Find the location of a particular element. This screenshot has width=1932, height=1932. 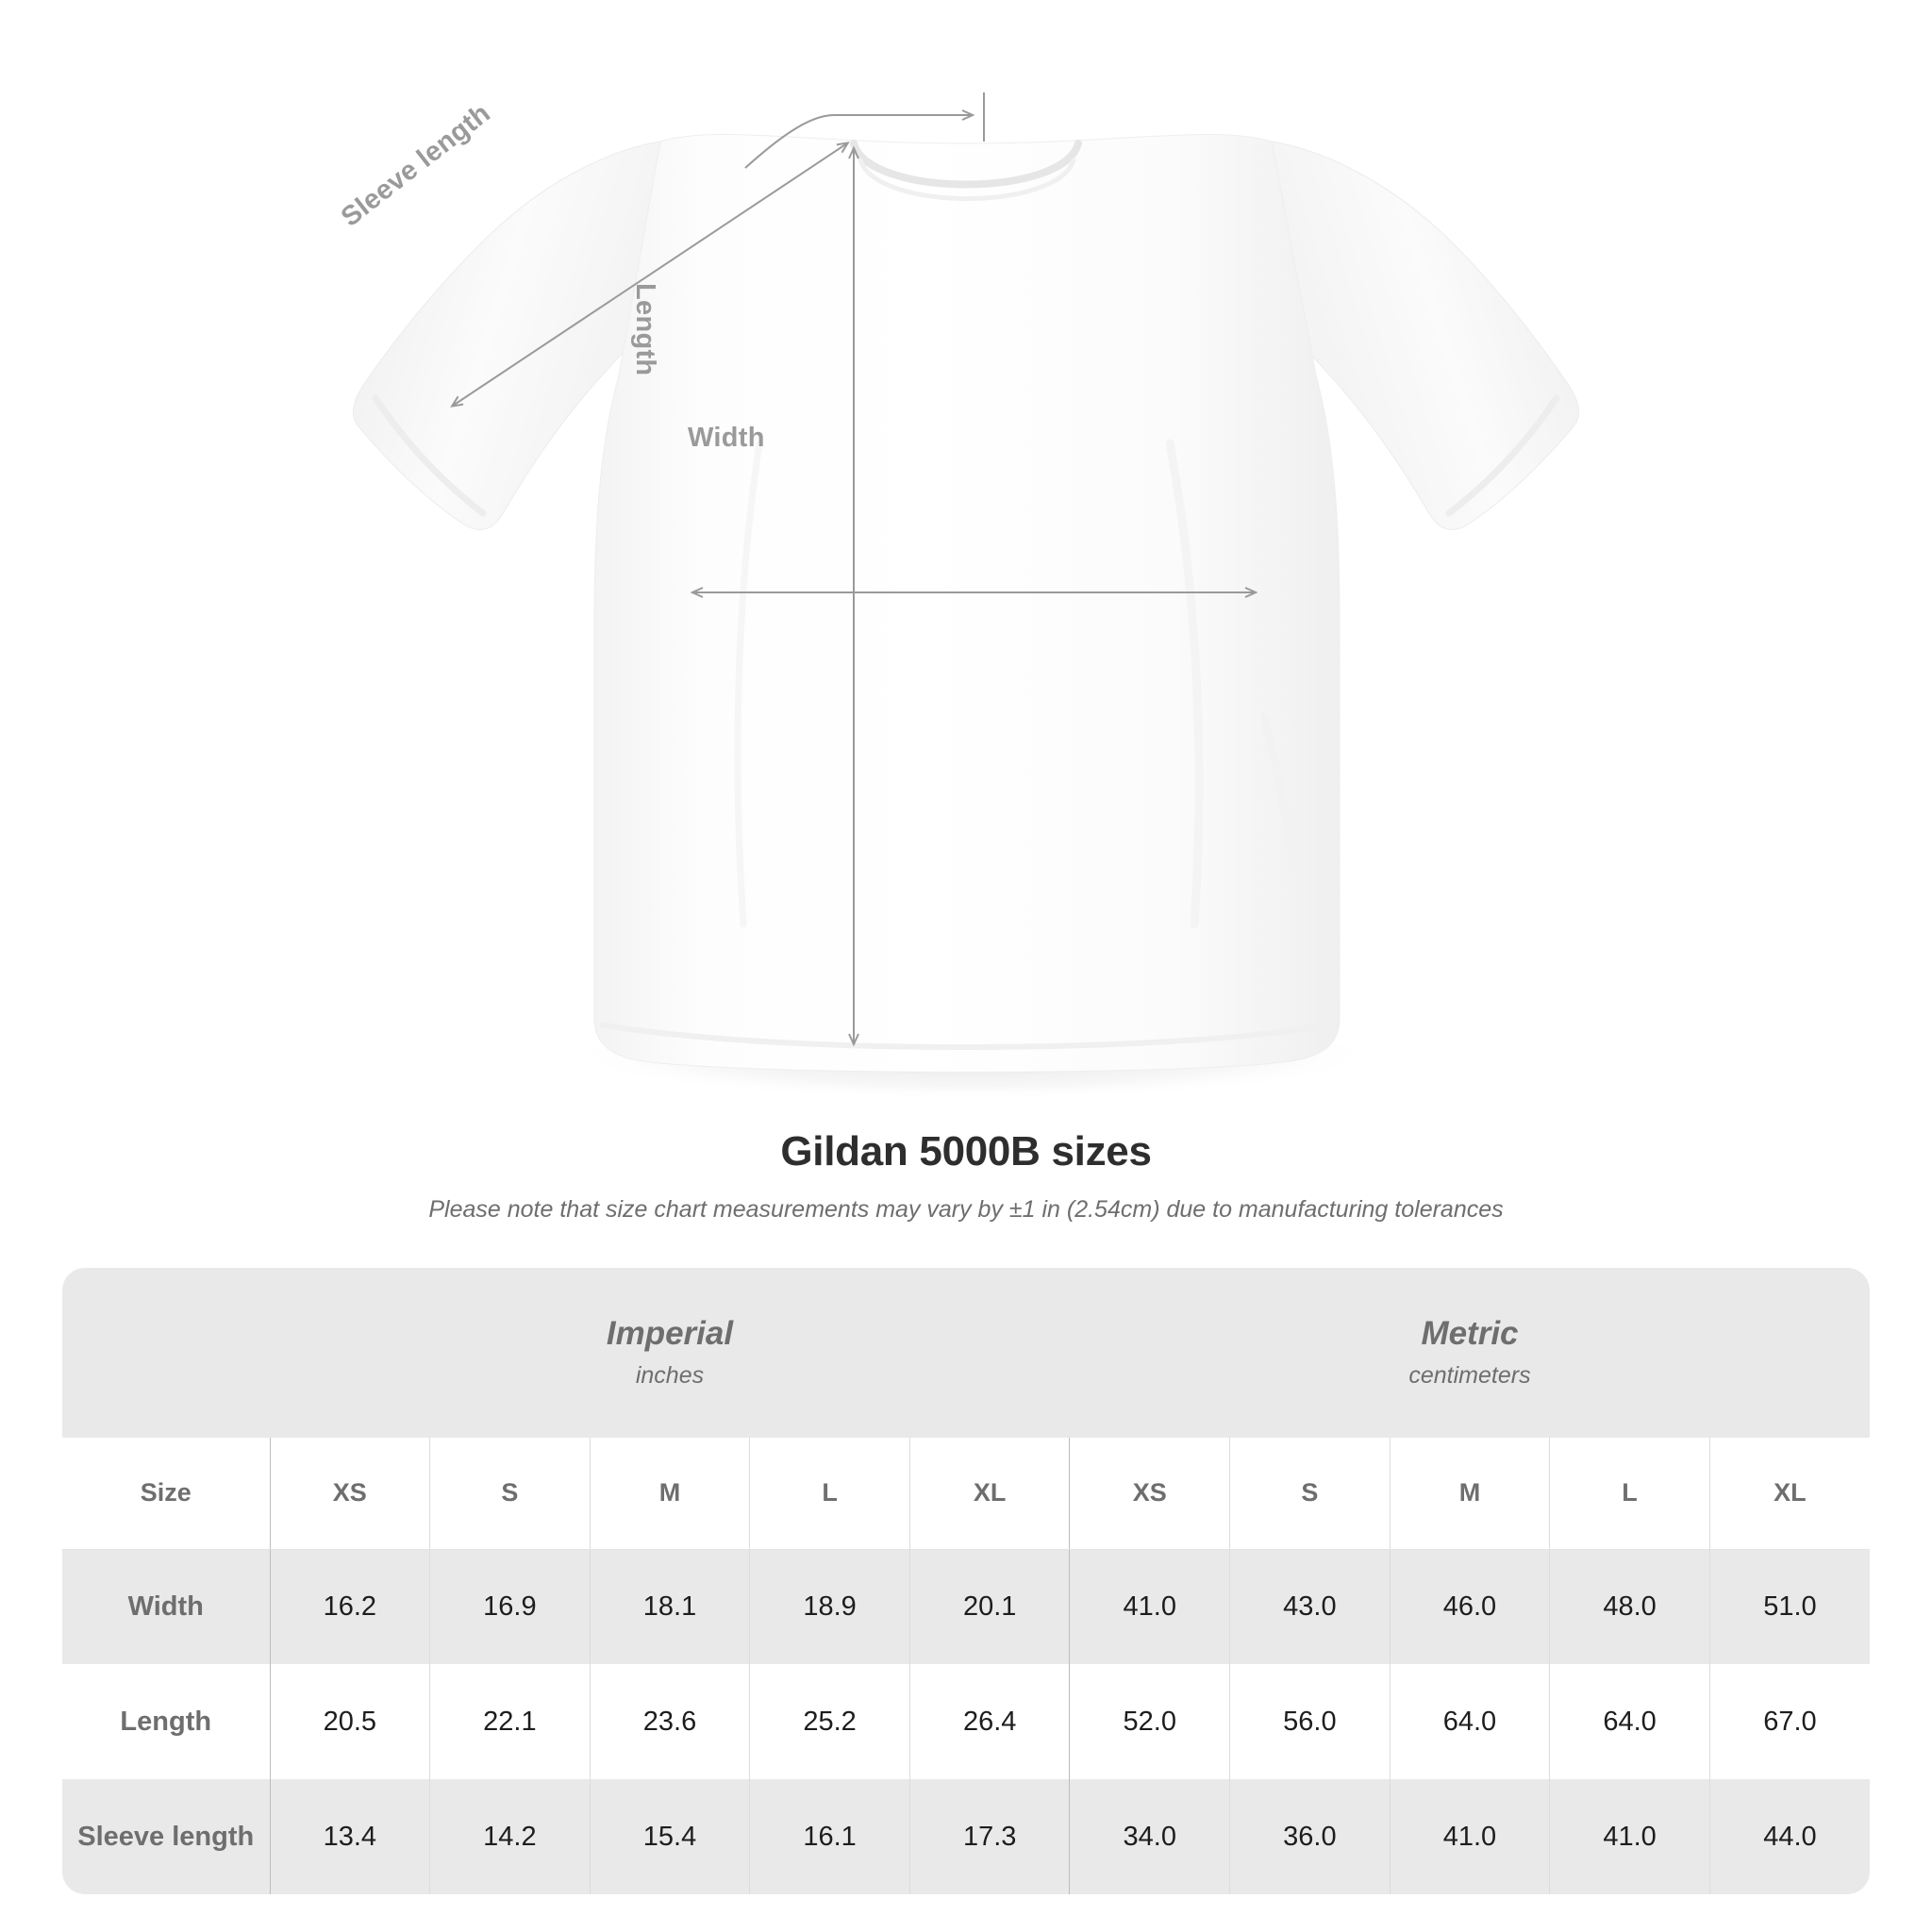

cell-sleeve-metric-xs: 34.0 is located at coordinates (1150, 1836).